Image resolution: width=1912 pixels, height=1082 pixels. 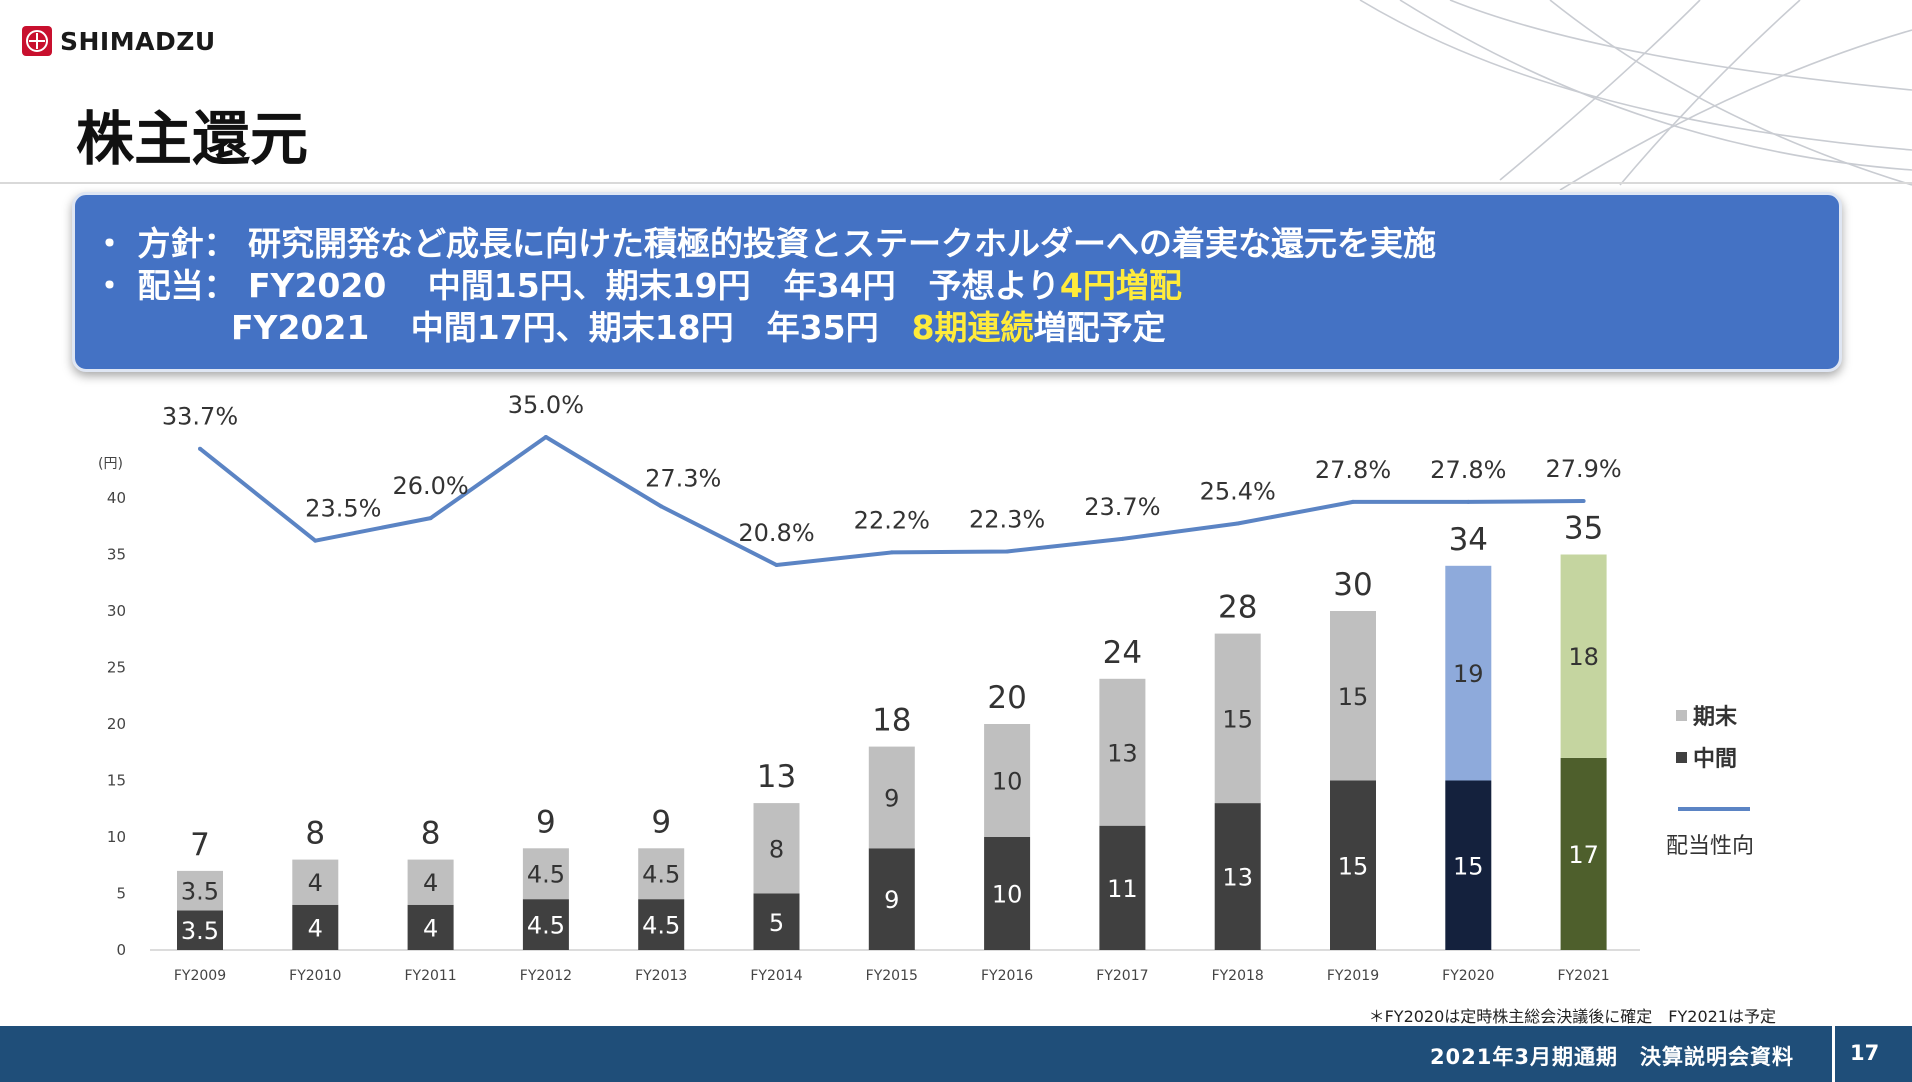 What do you see at coordinates (343, 509) in the screenshot?
I see `payout-ratio-label: 23.5%` at bounding box center [343, 509].